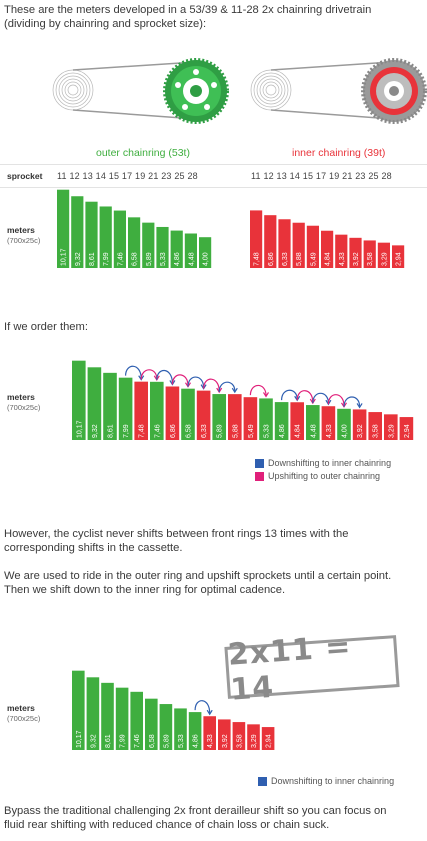 The height and width of the screenshot is (841, 427). I want to click on bar-label: 6,86, so click(271, 259).